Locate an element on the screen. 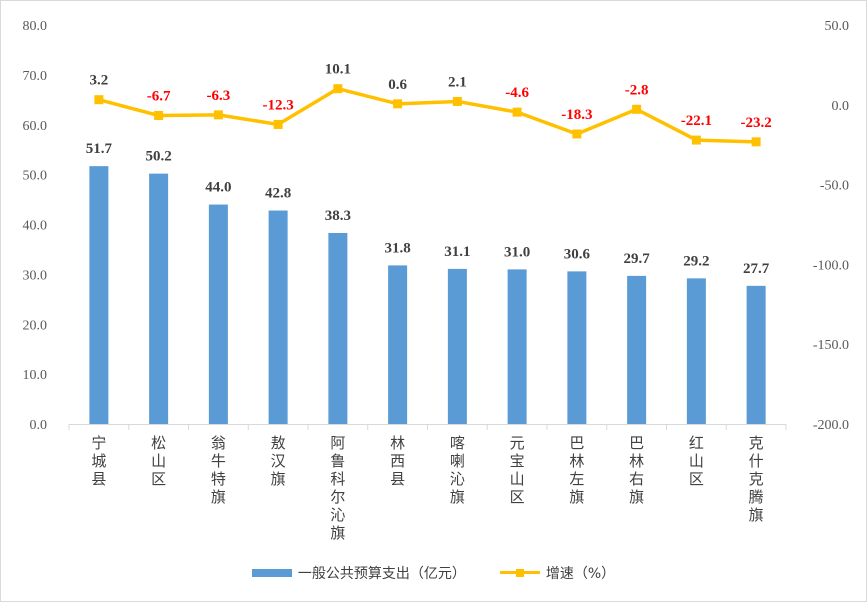 The width and height of the screenshot is (867, 602). bar-data-label: 51.7 is located at coordinates (99, 149).